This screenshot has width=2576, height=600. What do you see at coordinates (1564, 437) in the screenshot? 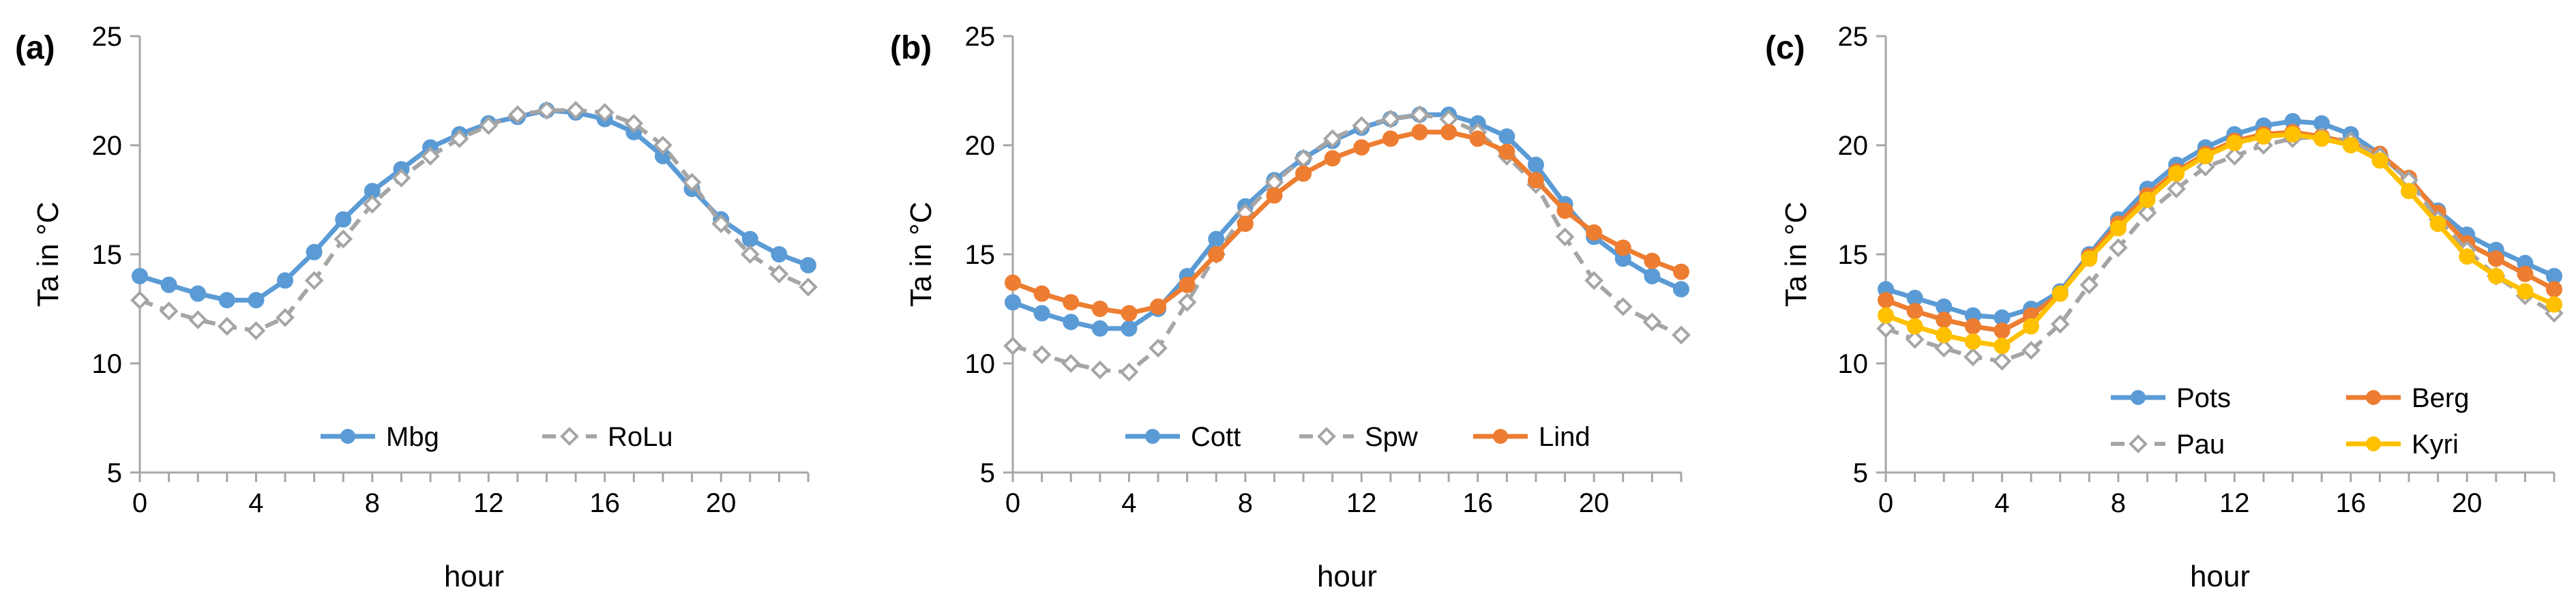
I see `legend-label: Lind` at bounding box center [1564, 437].